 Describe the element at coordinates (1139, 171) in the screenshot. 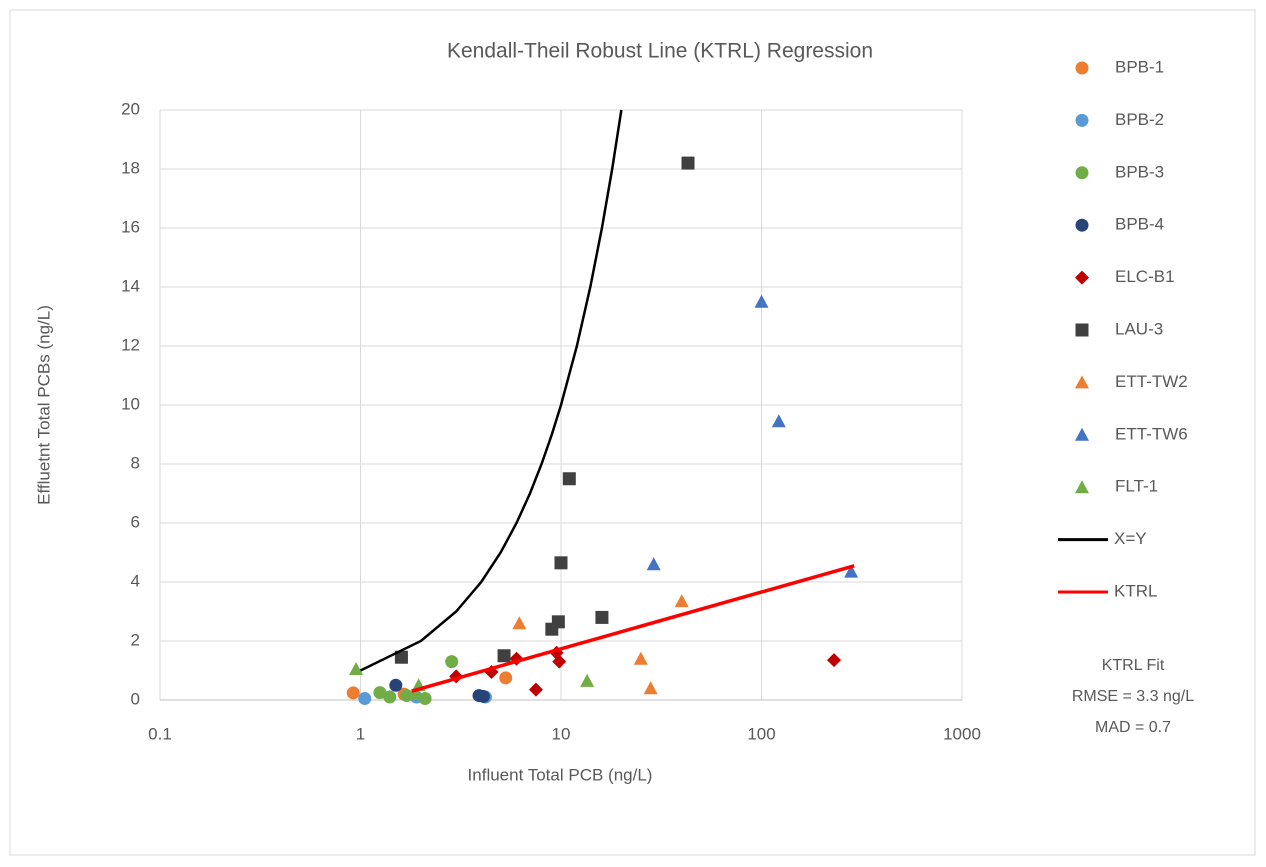

I see `legend-label: BPB-3` at that location.